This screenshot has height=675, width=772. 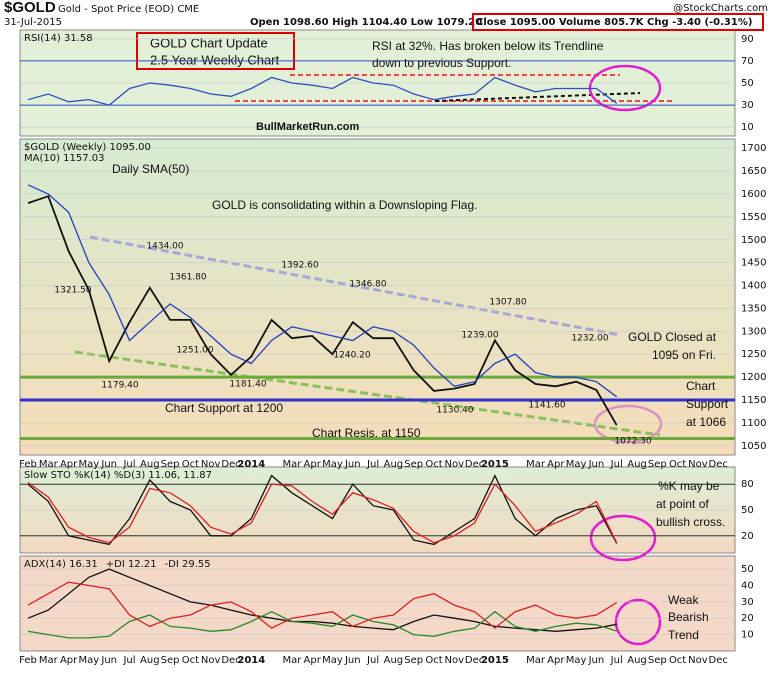 I want to click on legend-entry: -DI 29.55, so click(x=188, y=564).